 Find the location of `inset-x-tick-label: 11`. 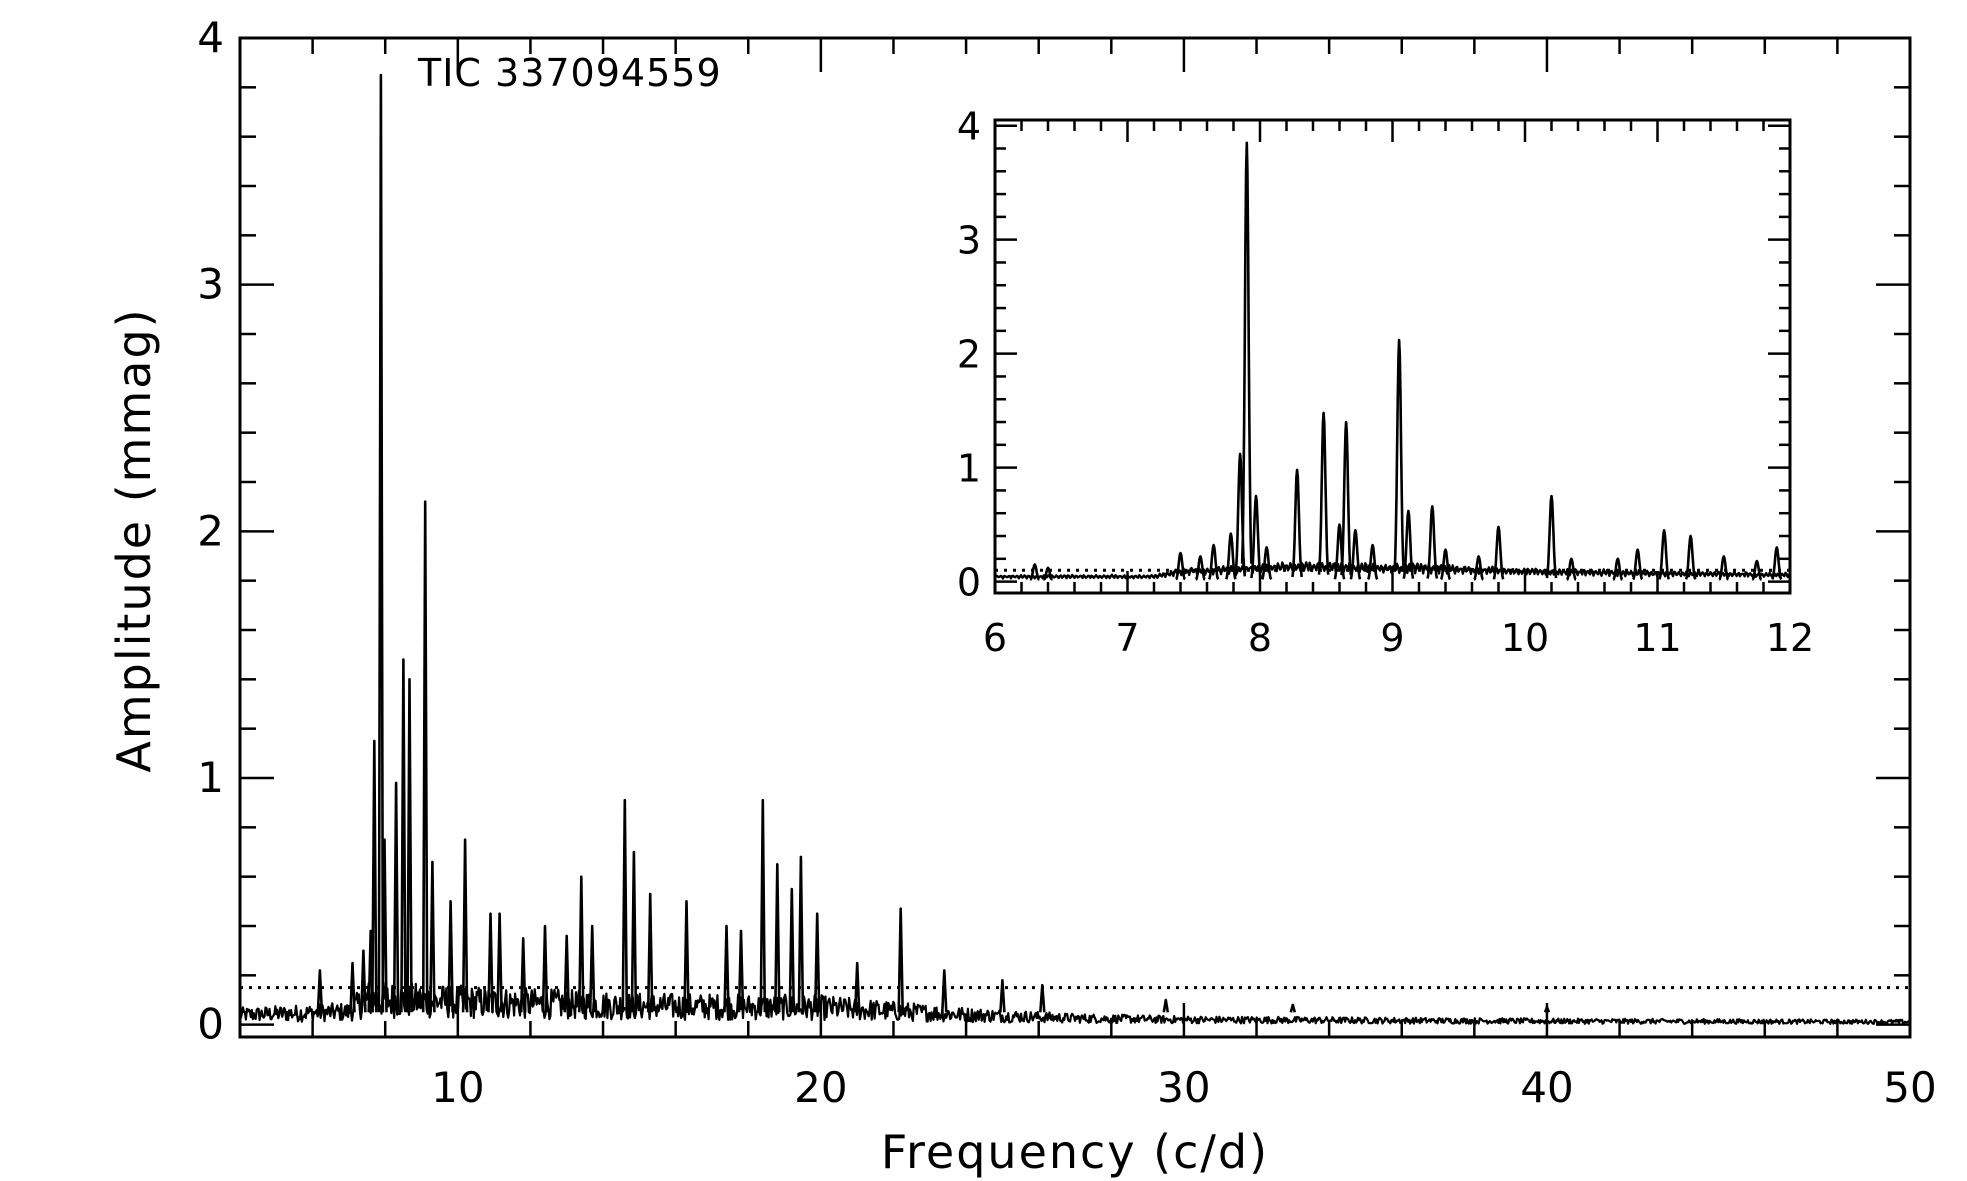

inset-x-tick-label: 11 is located at coordinates (1657, 638).